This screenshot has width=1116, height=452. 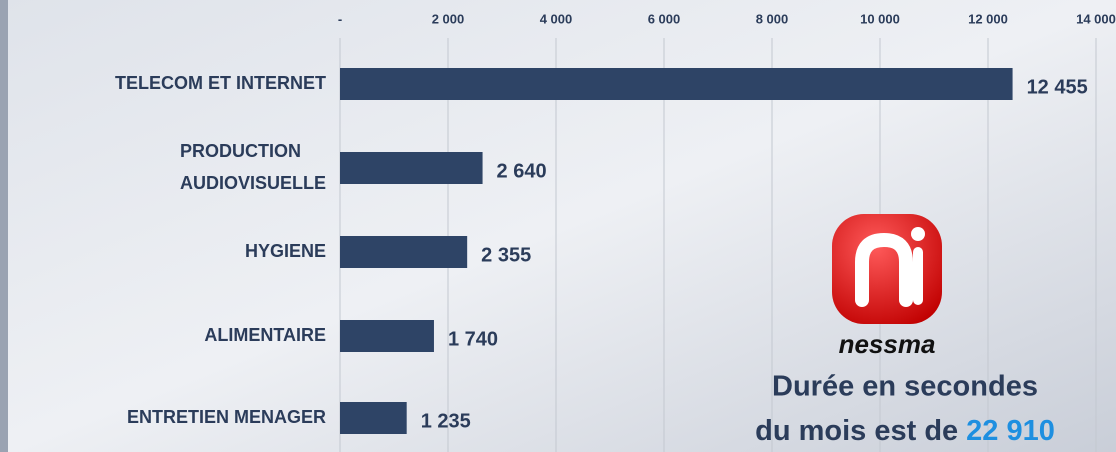 I want to click on value-label: 12 455, so click(x=1057, y=87).